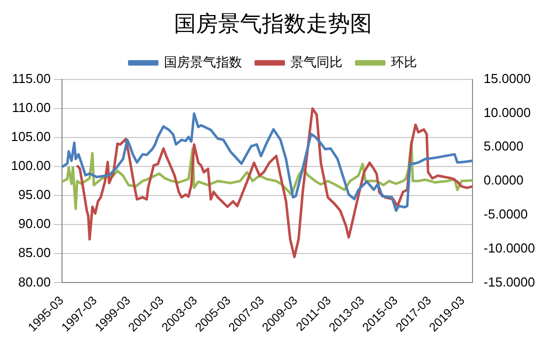 The width and height of the screenshot is (550, 346). Describe the element at coordinates (507, 78) in the screenshot. I see `y2-tick-label: 15.0000` at that location.